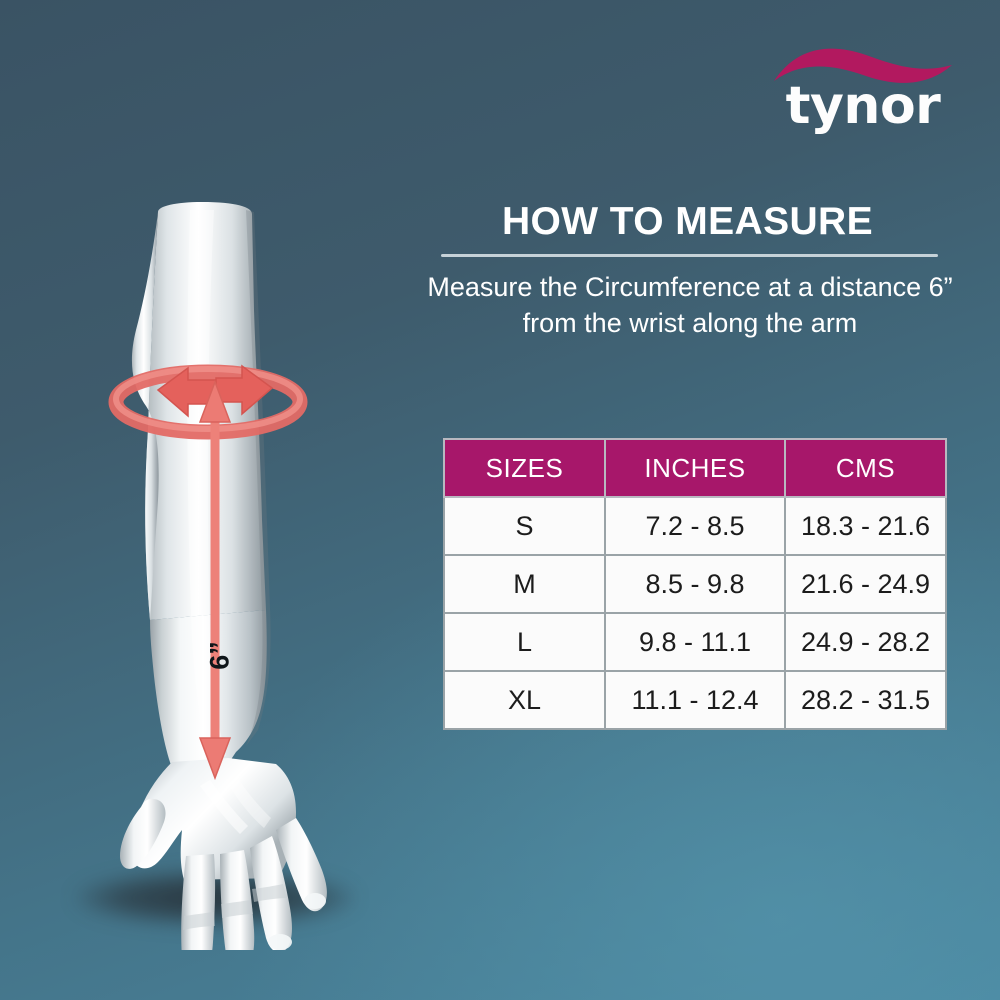 The height and width of the screenshot is (1000, 1000). I want to click on page-title: HOW TO MEASURE, so click(687, 221).